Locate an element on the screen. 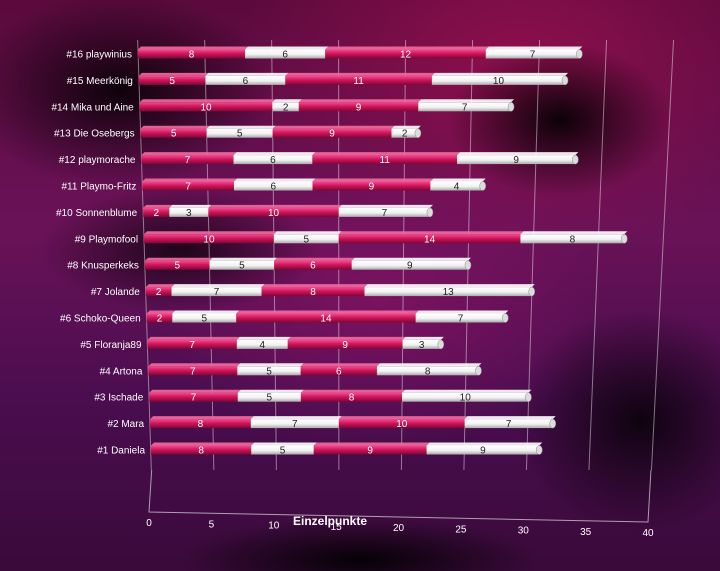  category-label: #9 Playmofool is located at coordinates (106, 239).